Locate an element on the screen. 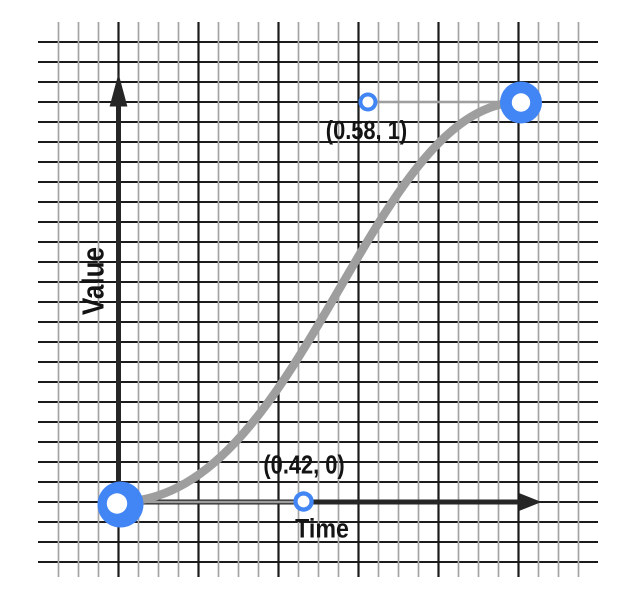 This screenshot has width=640, height=600. y-axis-label: Value is located at coordinates (93, 281).